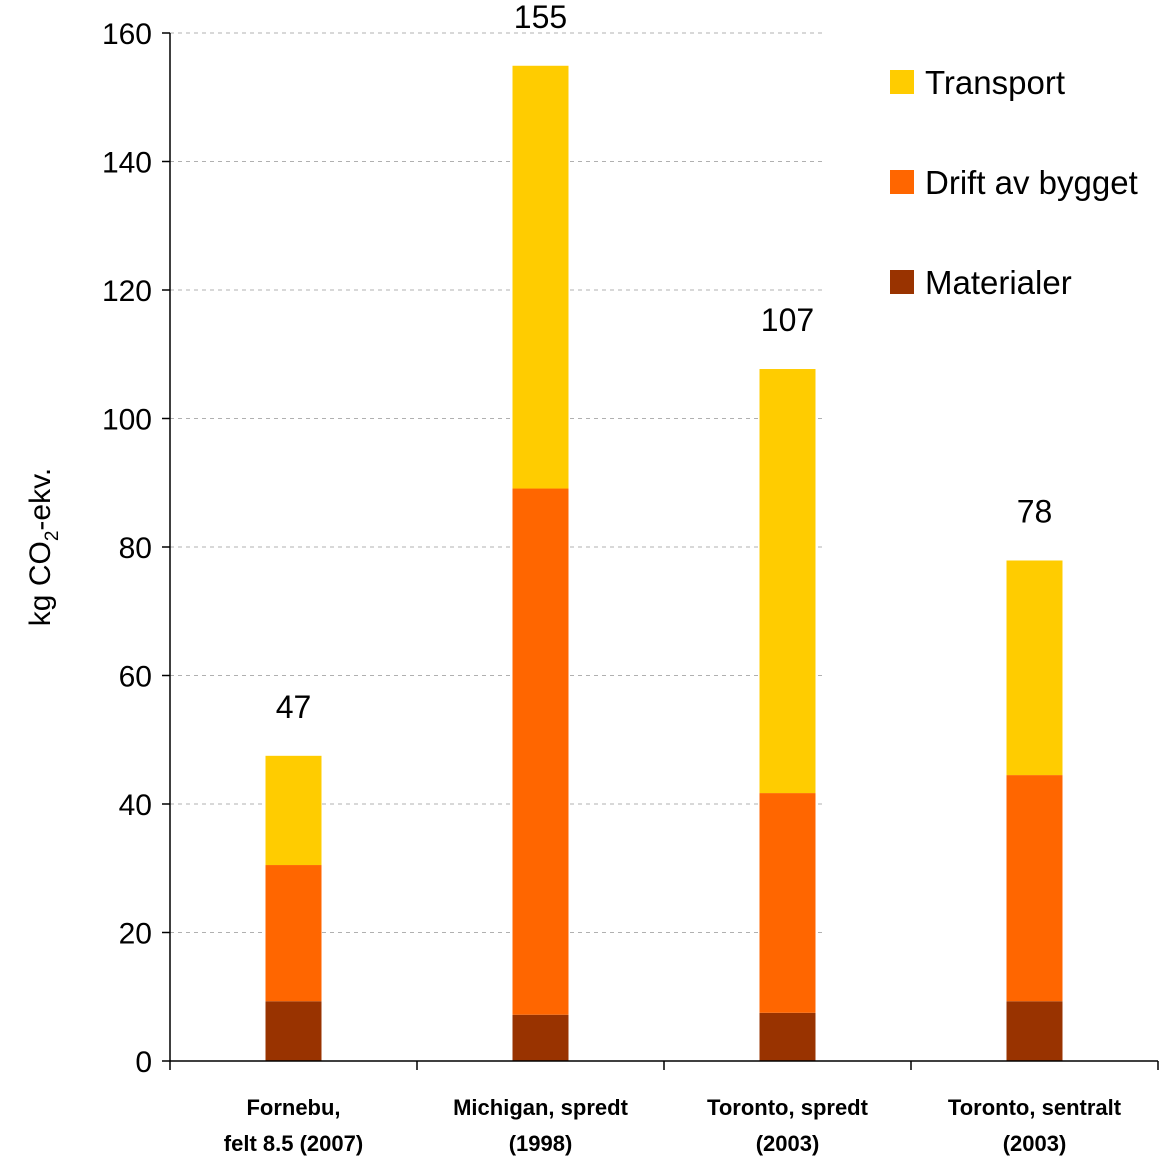 Image resolution: width=1172 pixels, height=1162 pixels. What do you see at coordinates (40, 499) in the screenshot?
I see `y-axis-title-suffix: -ekv.` at bounding box center [40, 499].